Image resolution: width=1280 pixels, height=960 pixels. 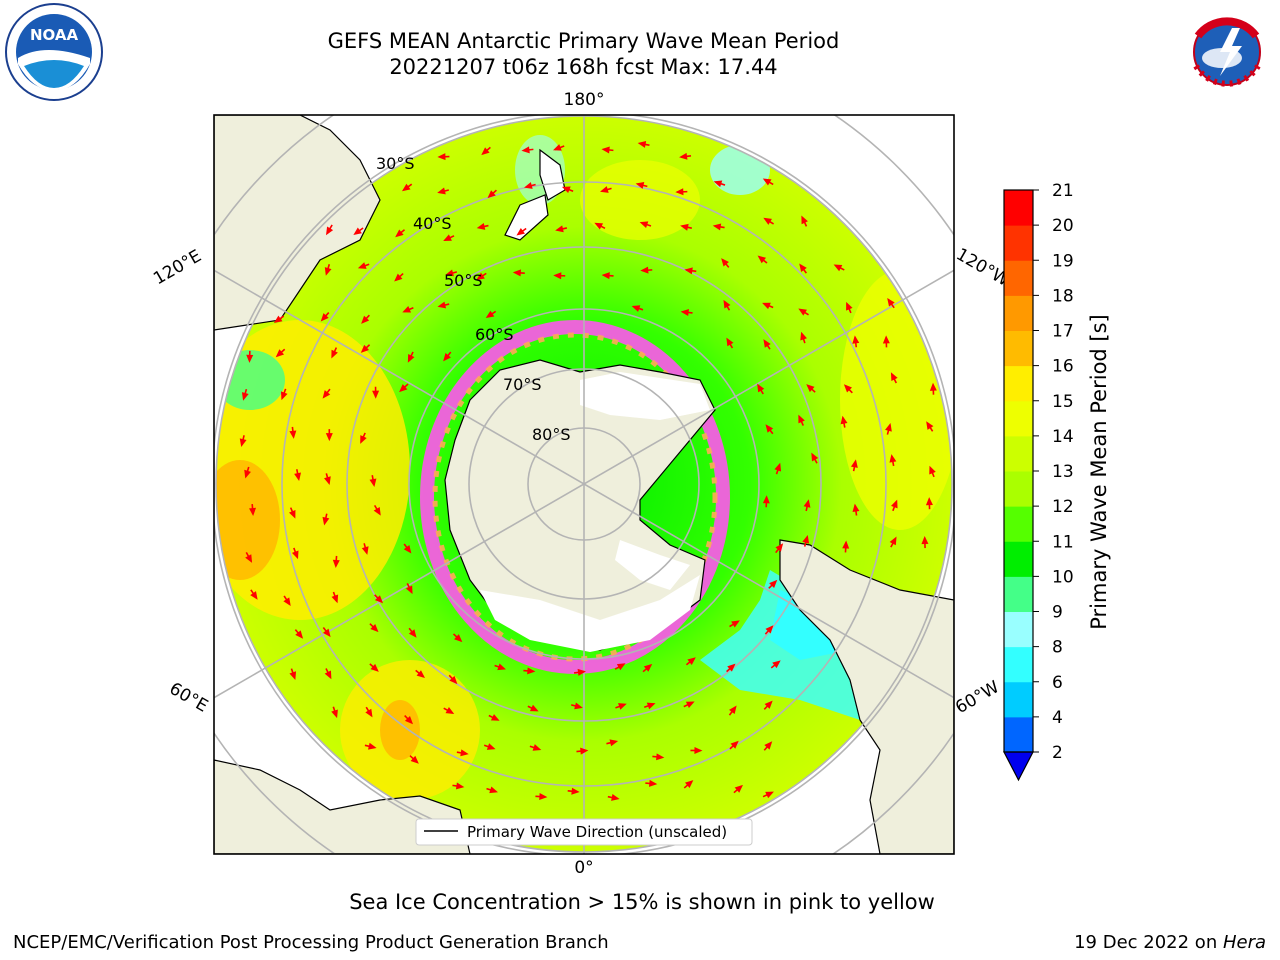 What do you see at coordinates (1038, 481) in the screenshot?
I see `colorbar: 2 4 6 8 9 10 11 12 13 14 15 16 17 18 19 20 21` at bounding box center [1038, 481].